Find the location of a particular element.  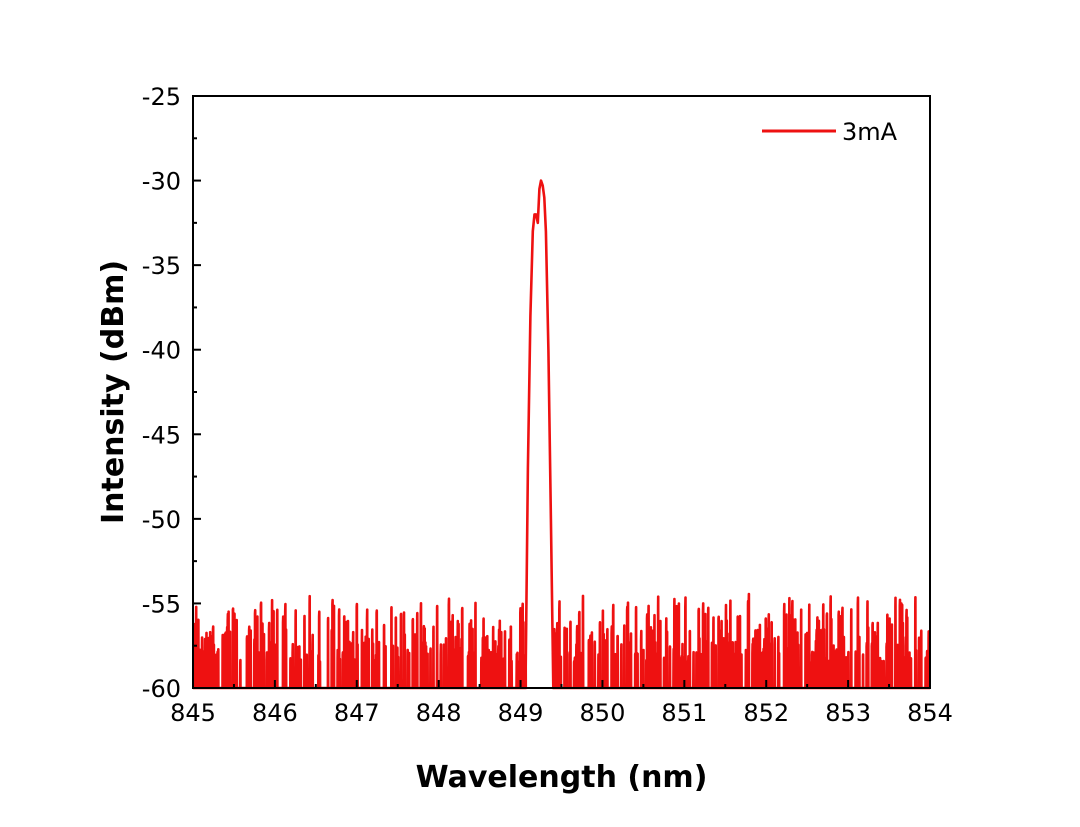

x-tick-label: 854 is located at coordinates (930, 713).